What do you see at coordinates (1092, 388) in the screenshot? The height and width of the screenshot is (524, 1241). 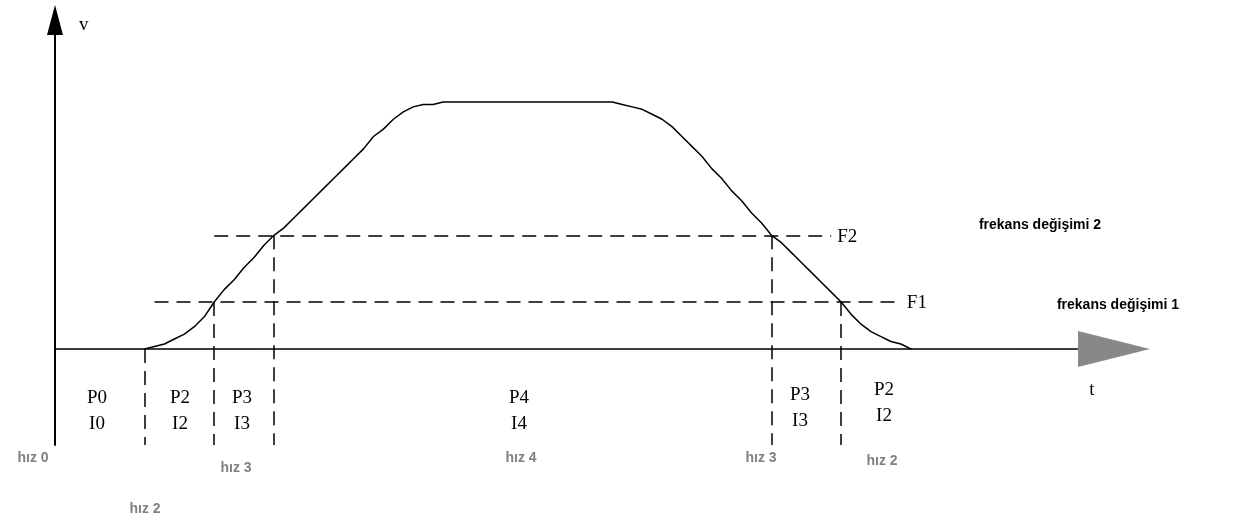 I see `x-axis-title: t` at bounding box center [1092, 388].